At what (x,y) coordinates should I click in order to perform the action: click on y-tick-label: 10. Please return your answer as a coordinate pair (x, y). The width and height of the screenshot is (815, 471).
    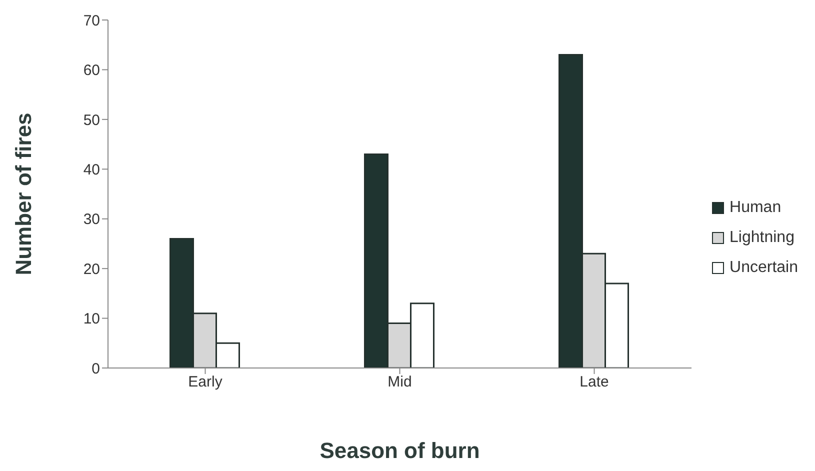
    Looking at the image, I should click on (91, 319).